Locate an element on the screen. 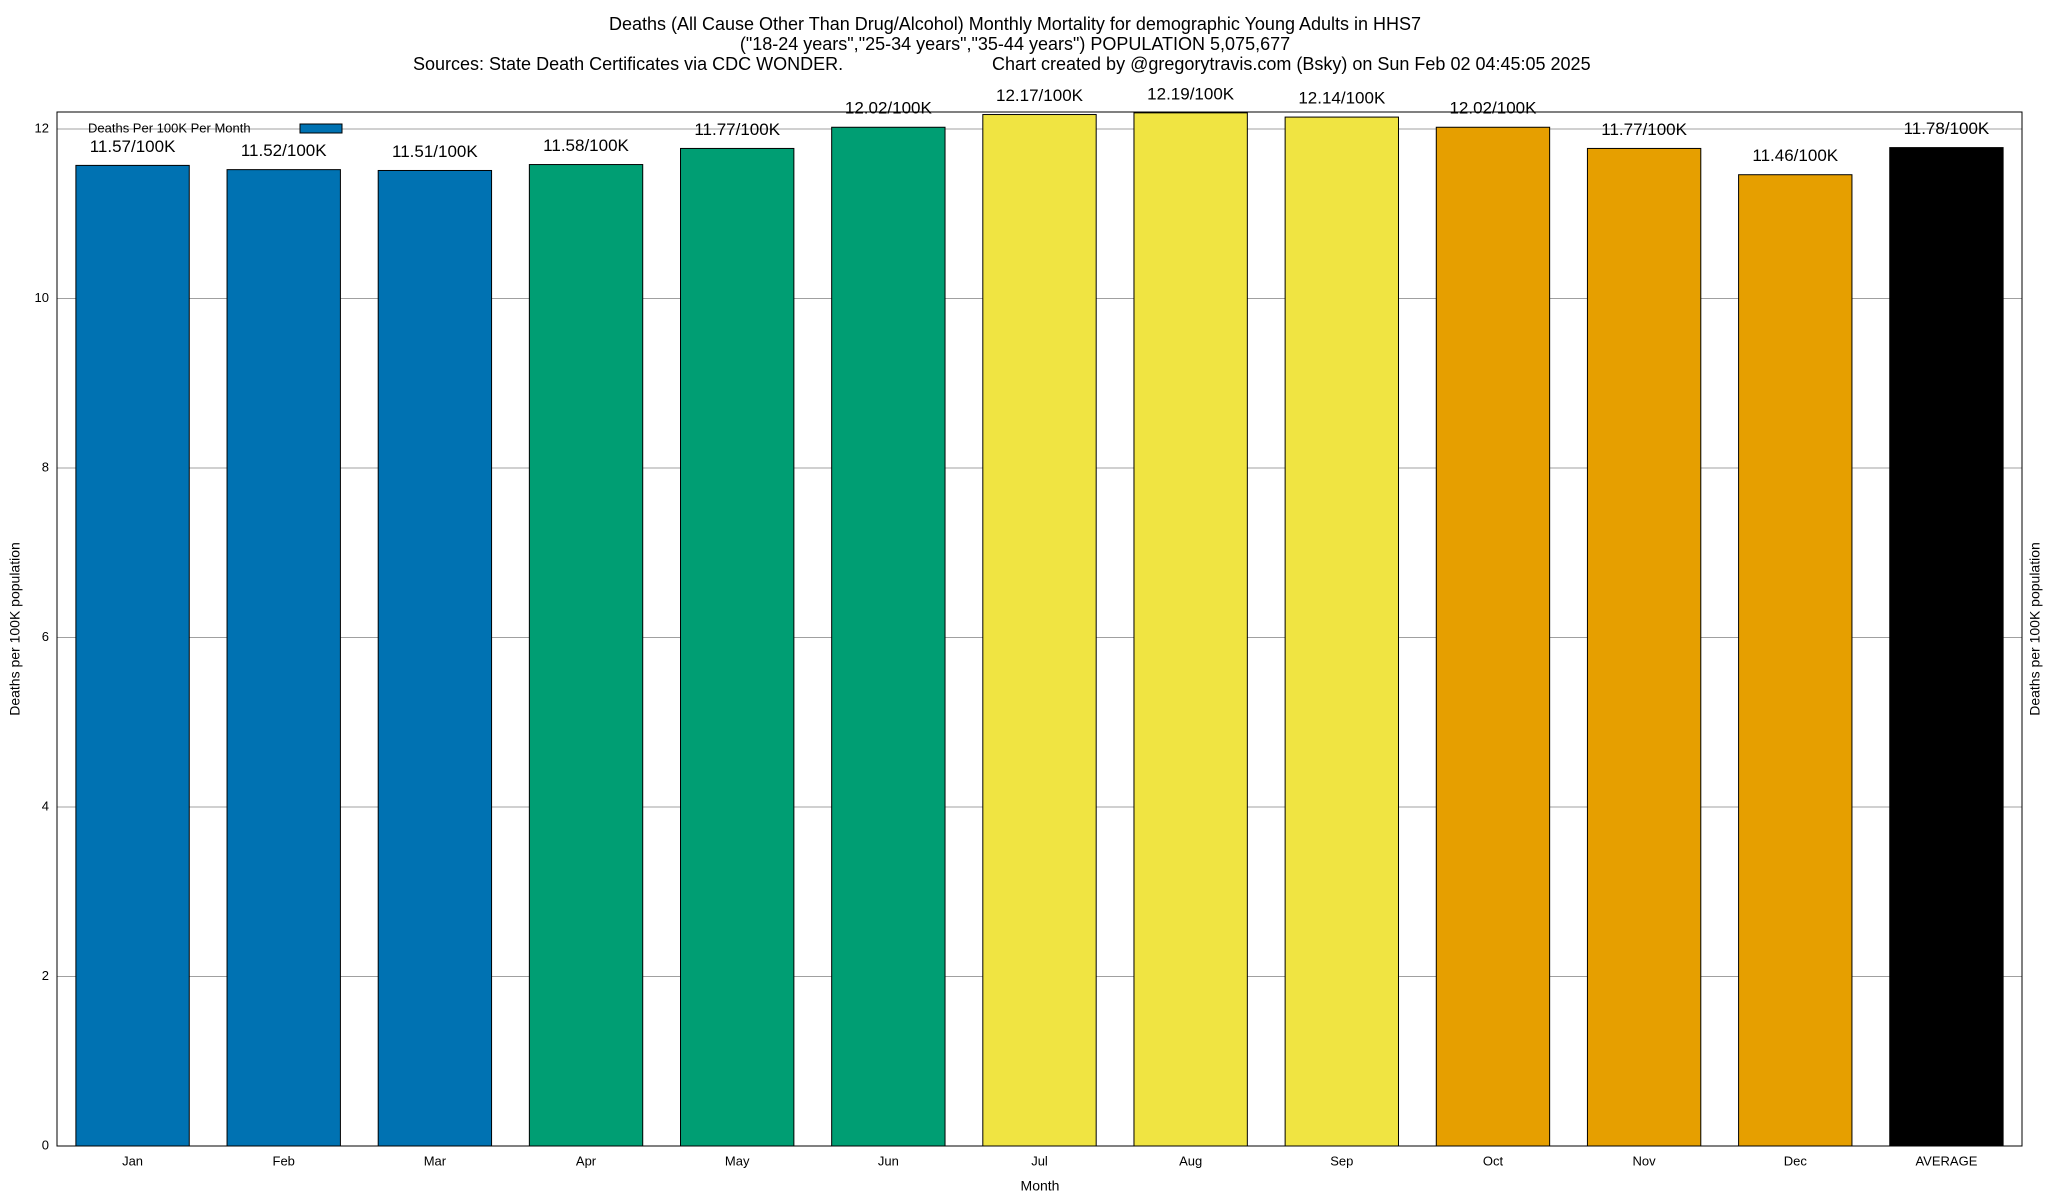 This screenshot has width=2048, height=1200. x-tick-label: May is located at coordinates (737, 1160).